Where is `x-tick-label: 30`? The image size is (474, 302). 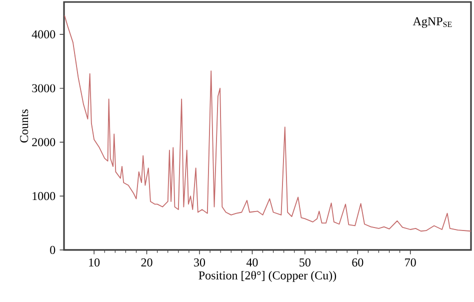 x-tick-label: 30 is located at coordinates (200, 262).